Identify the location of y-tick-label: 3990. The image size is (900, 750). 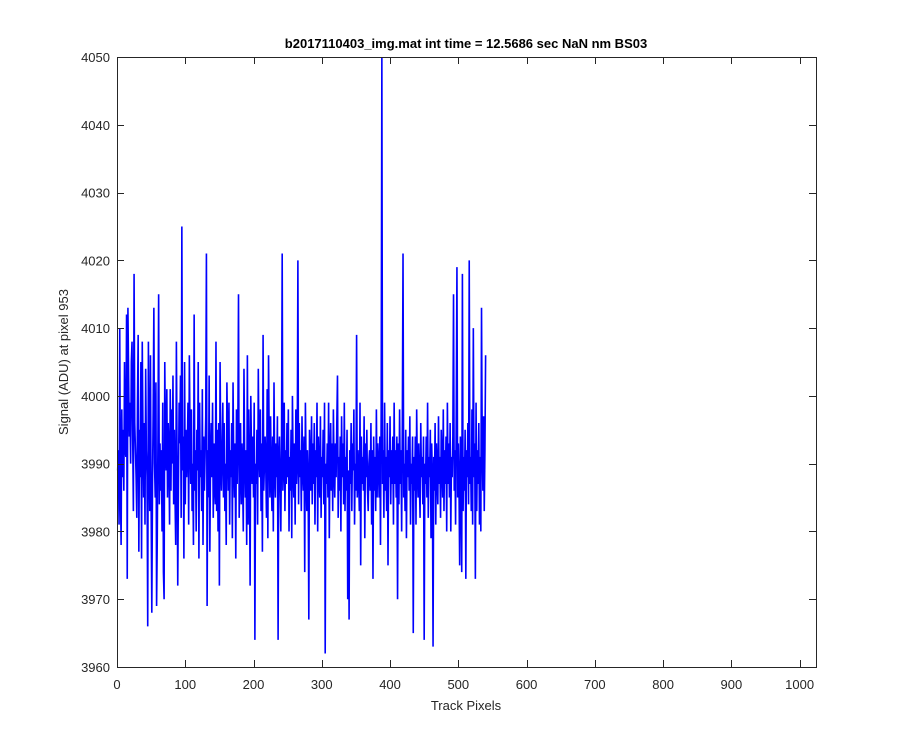
(95, 464).